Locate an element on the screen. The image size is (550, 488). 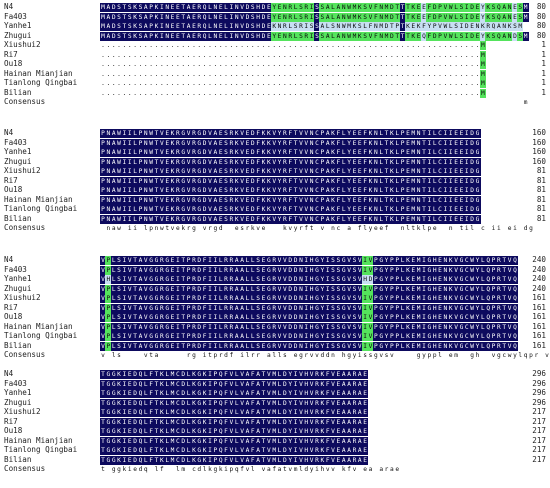
residue: H is located at coordinates (434, 327).